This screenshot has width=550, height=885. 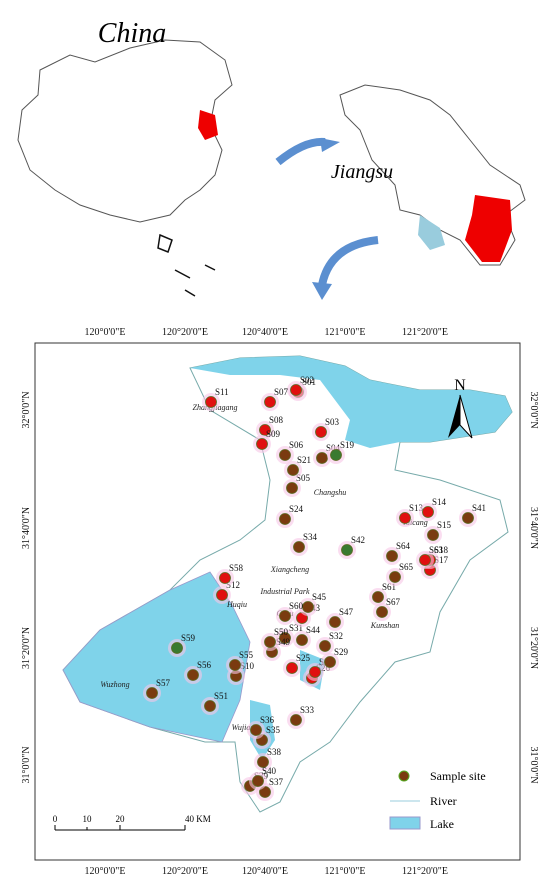 What do you see at coordinates (198, 819) in the screenshot?
I see `scale-label: 40 KM` at bounding box center [198, 819].